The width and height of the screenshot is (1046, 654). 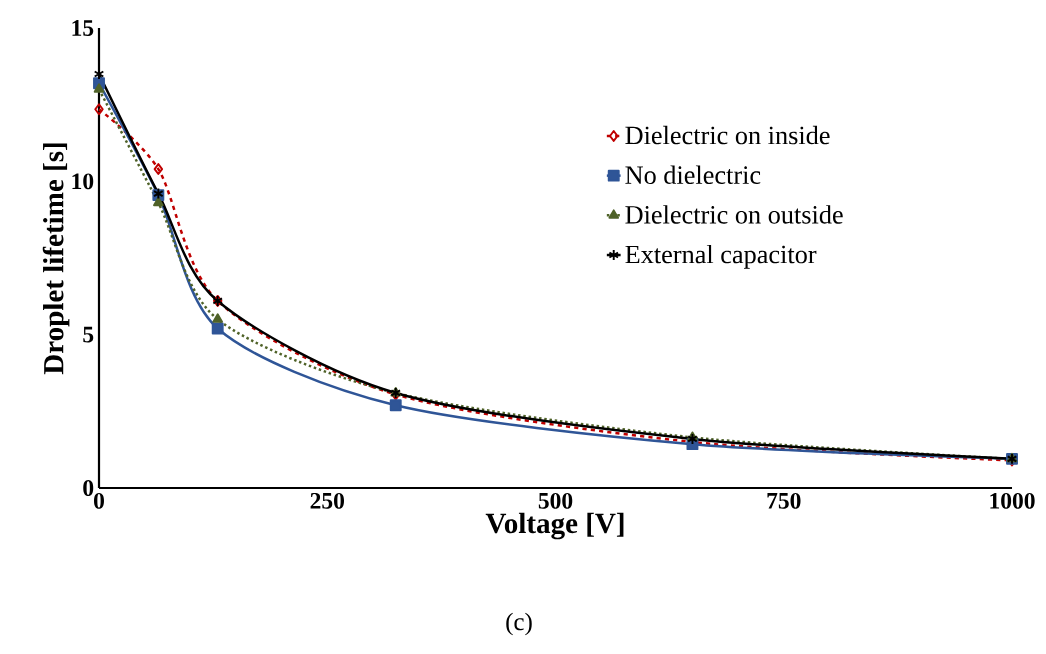 I want to click on legend-label: Dielectric on inside, so click(x=727, y=135).